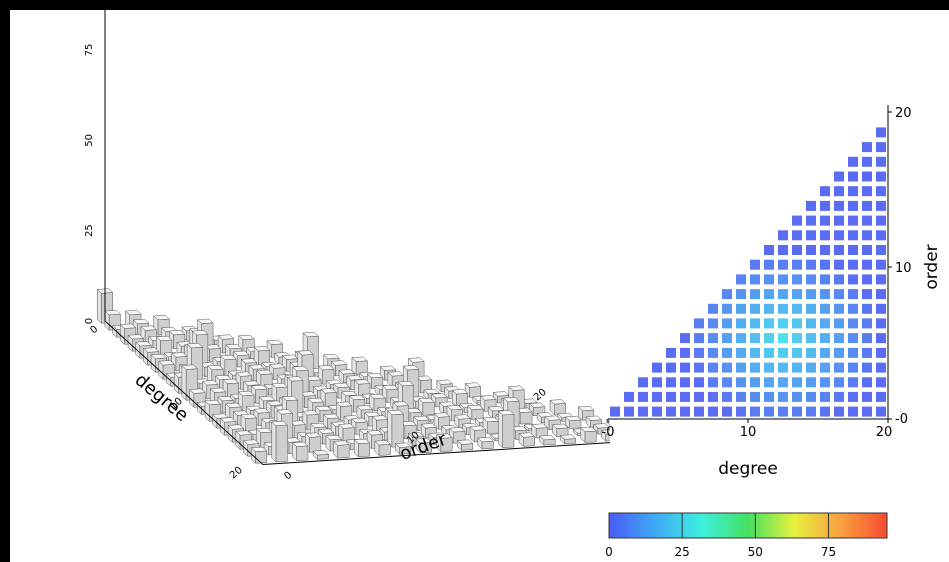 The height and width of the screenshot is (562, 949). Describe the element at coordinates (184, 392) in the screenshot. I see `degree-axis-line` at that location.